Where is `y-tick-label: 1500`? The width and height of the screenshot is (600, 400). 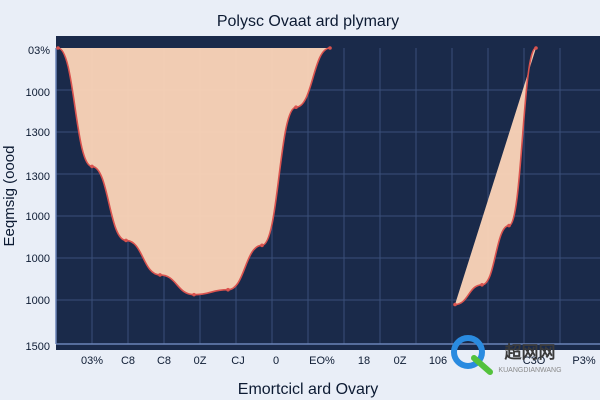 y-tick-label: 1500 is located at coordinates (38, 347).